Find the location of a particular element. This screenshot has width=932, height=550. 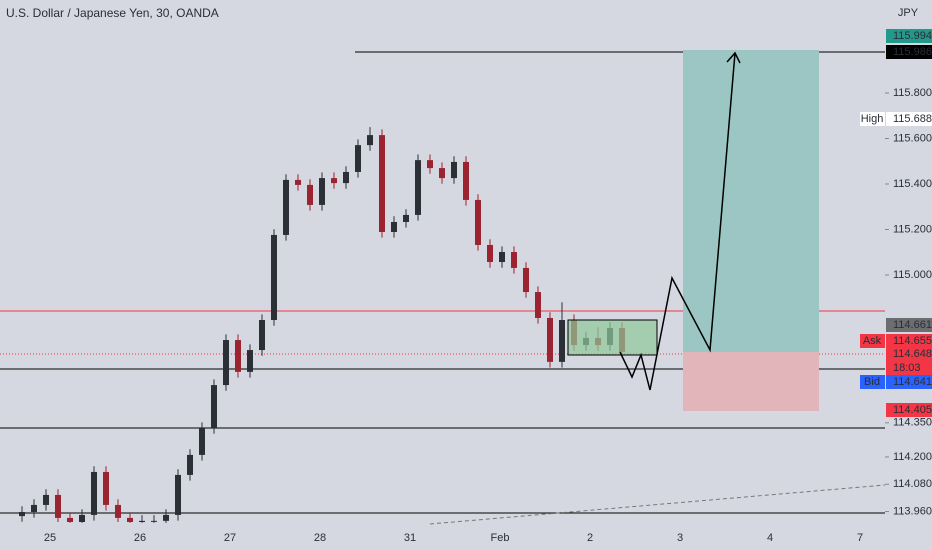

price-tag-label: 114.661 is located at coordinates (912, 325).